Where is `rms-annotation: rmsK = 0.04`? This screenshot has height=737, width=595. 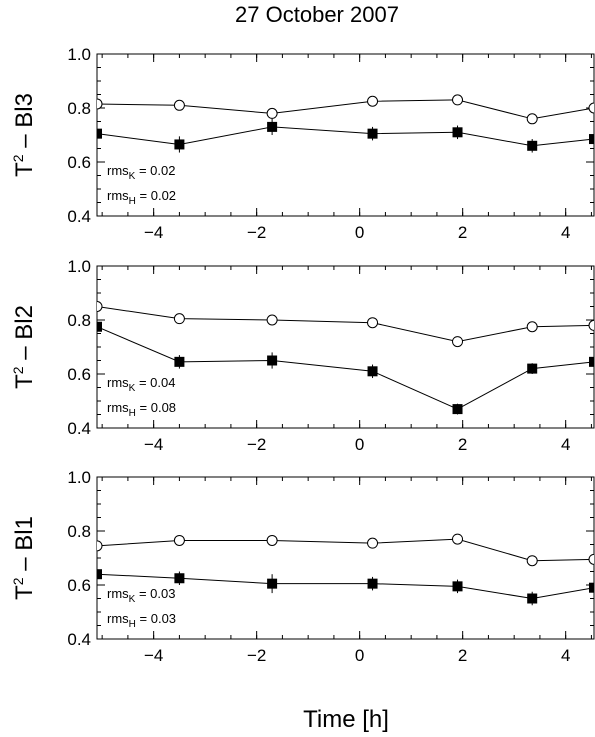 rms-annotation: rmsK = 0.04 is located at coordinates (141, 384).